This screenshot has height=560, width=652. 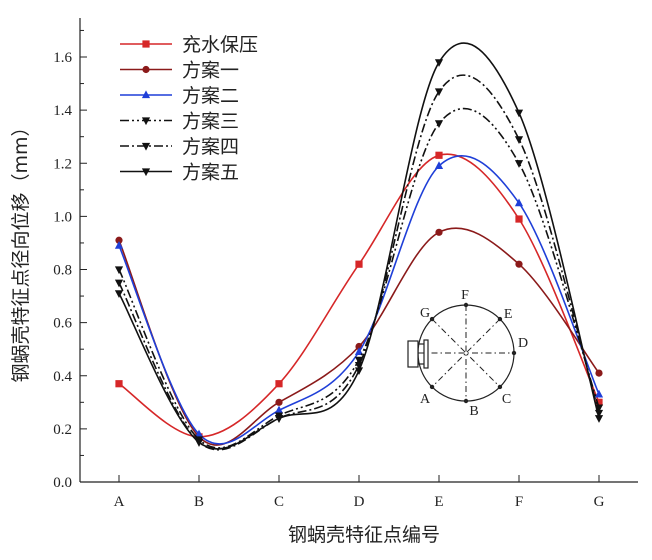 I want to click on legend-item: 充水保压, so click(x=189, y=45).